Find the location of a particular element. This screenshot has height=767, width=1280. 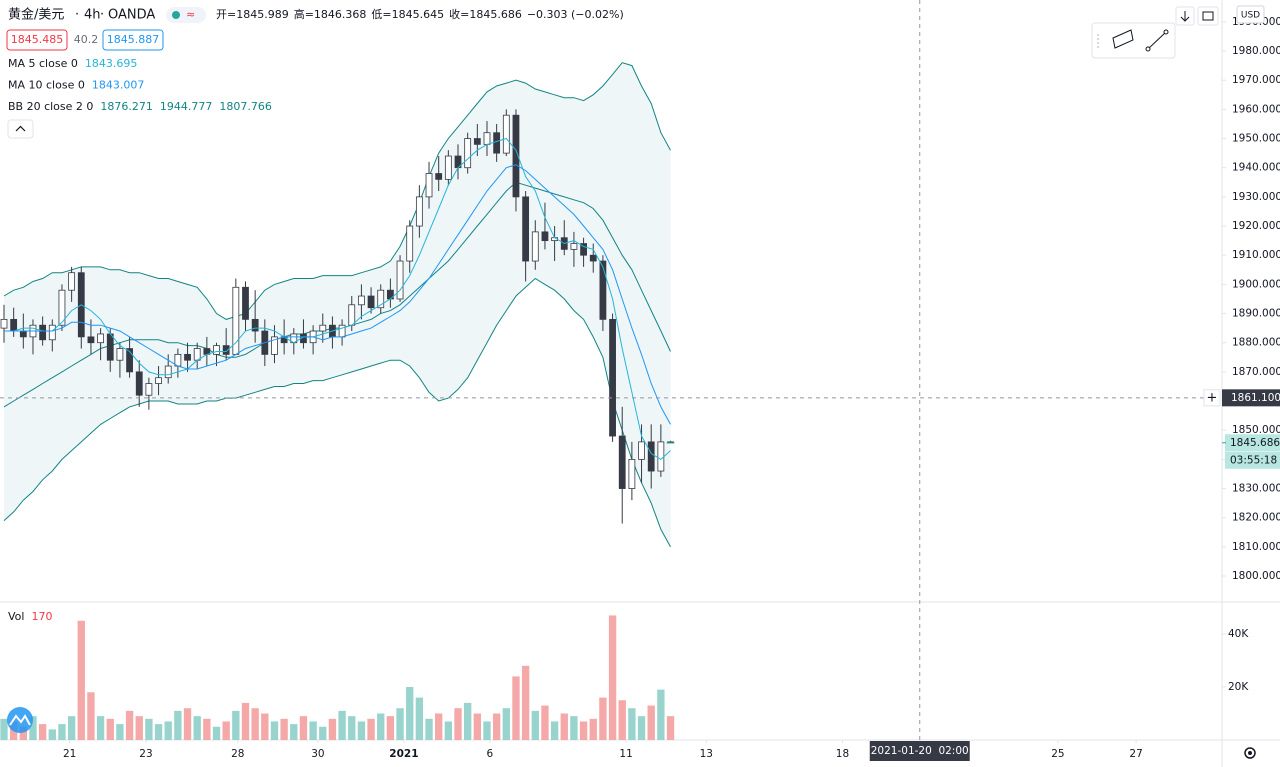

reset-button is located at coordinates (1208, 16).